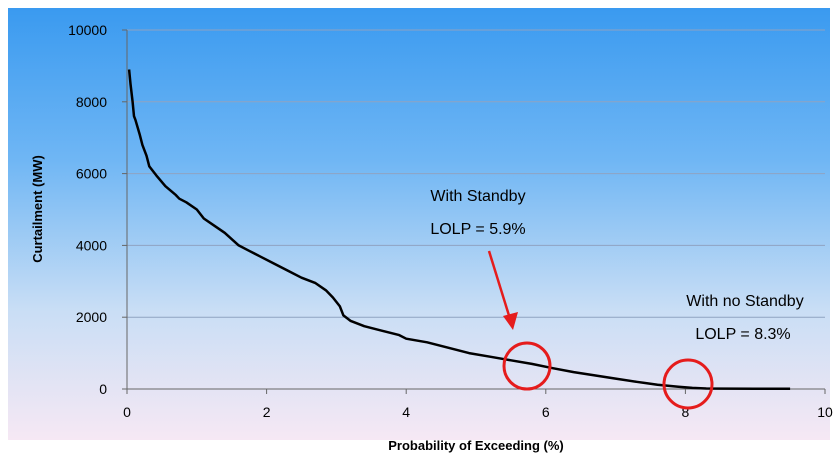 Image resolution: width=833 pixels, height=467 pixels. What do you see at coordinates (476, 445) in the screenshot?
I see `x-axis-label: Probability of Exceeding (%)` at bounding box center [476, 445].